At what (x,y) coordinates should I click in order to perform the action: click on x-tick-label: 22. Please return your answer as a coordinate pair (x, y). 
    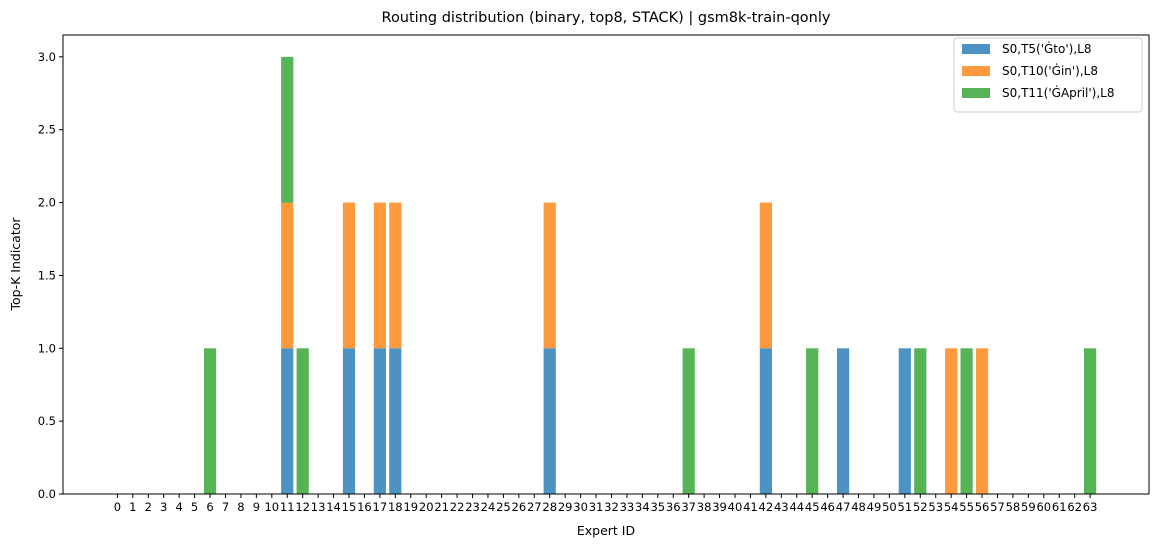
    Looking at the image, I should click on (457, 507).